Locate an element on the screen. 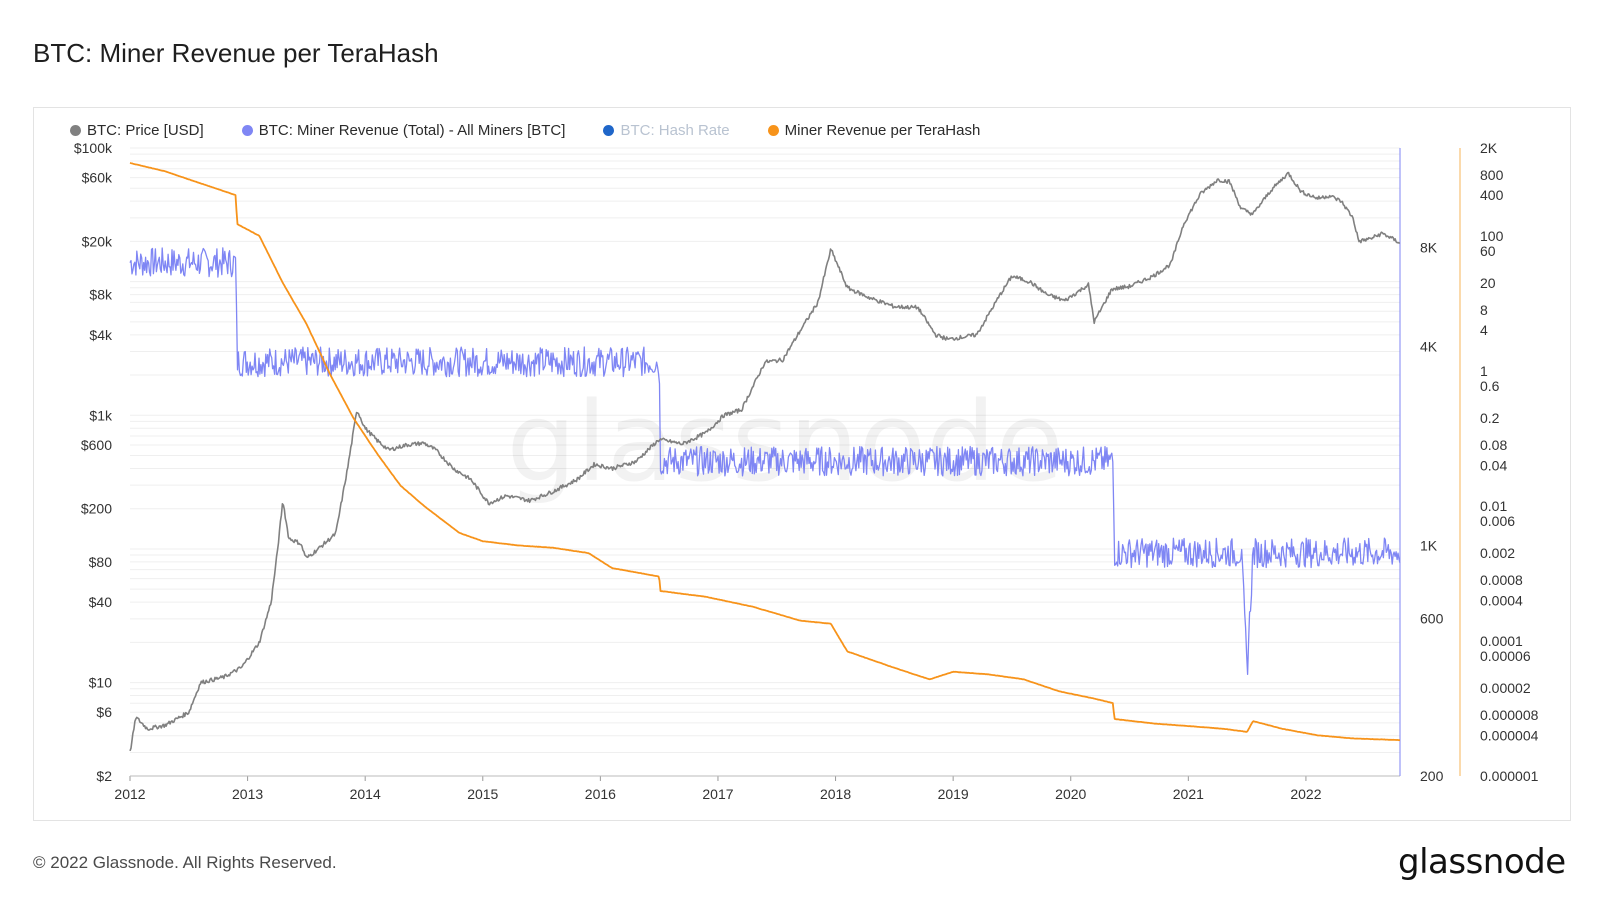 Image resolution: width=1600 pixels, height=900 pixels. legend-label-revenue-per-th: Miner Revenue per TeraHash is located at coordinates (882, 130).